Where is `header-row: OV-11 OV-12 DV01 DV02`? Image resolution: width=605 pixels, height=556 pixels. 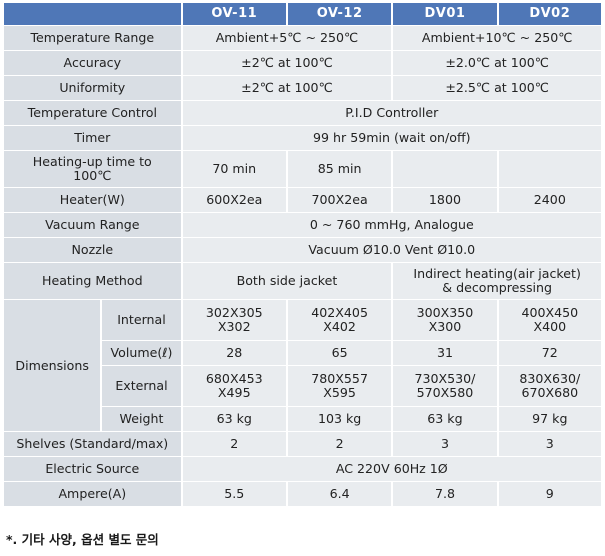
header-row: OV-11 OV-12 DV01 DV02 is located at coordinates (302, 14).